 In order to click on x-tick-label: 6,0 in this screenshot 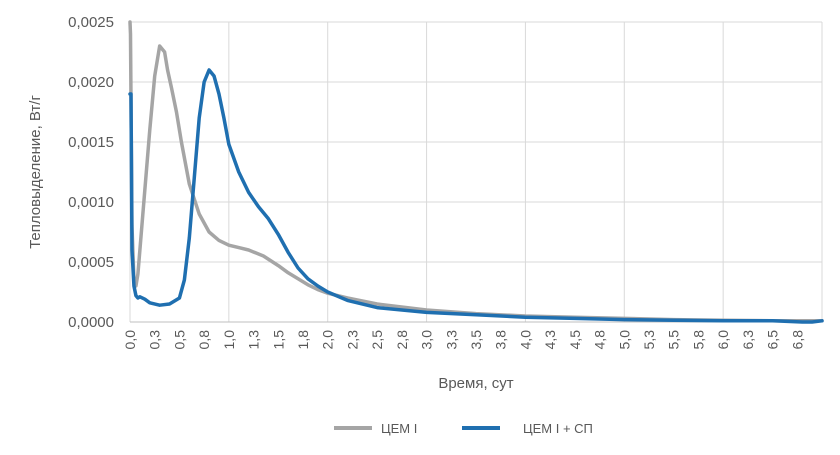, I will do `click(723, 340)`.